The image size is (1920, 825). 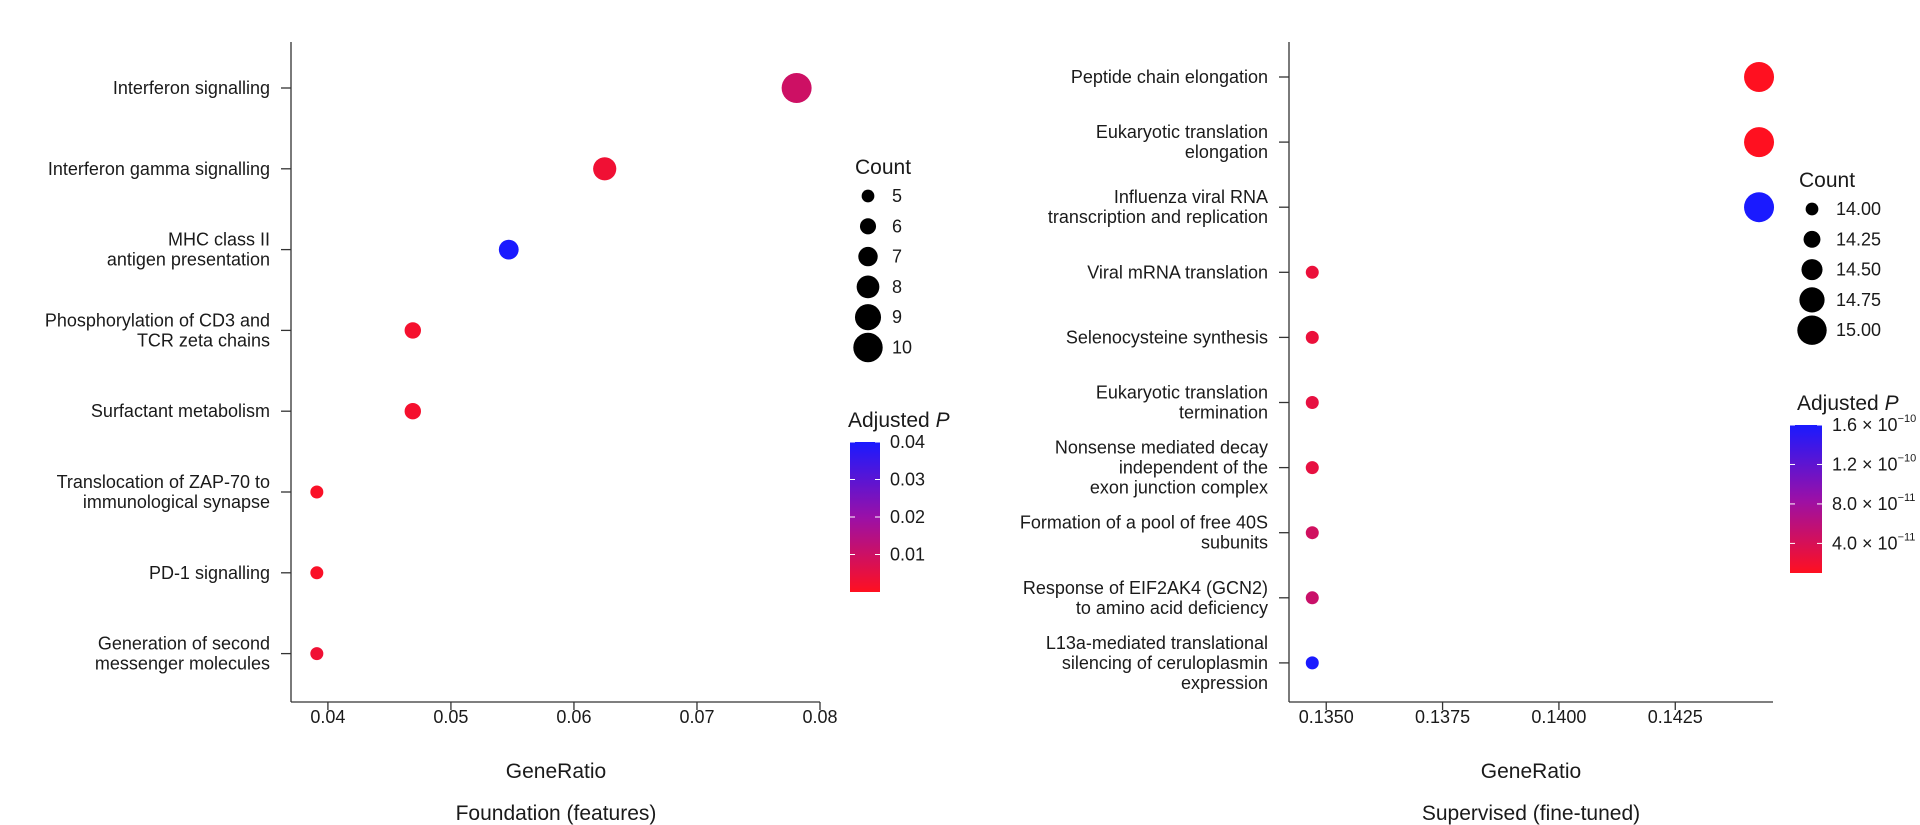 I want to click on size-legend-label: 7, so click(x=897, y=257).